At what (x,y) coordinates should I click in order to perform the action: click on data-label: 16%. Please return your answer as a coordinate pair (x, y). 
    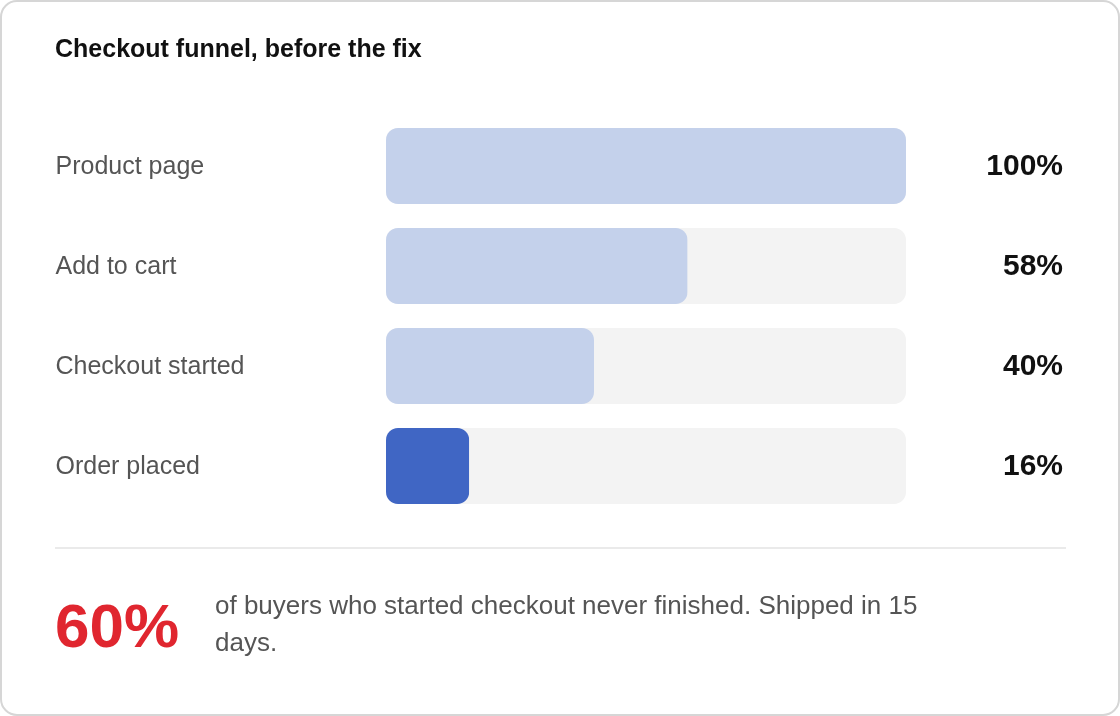
    Looking at the image, I should click on (1032, 464).